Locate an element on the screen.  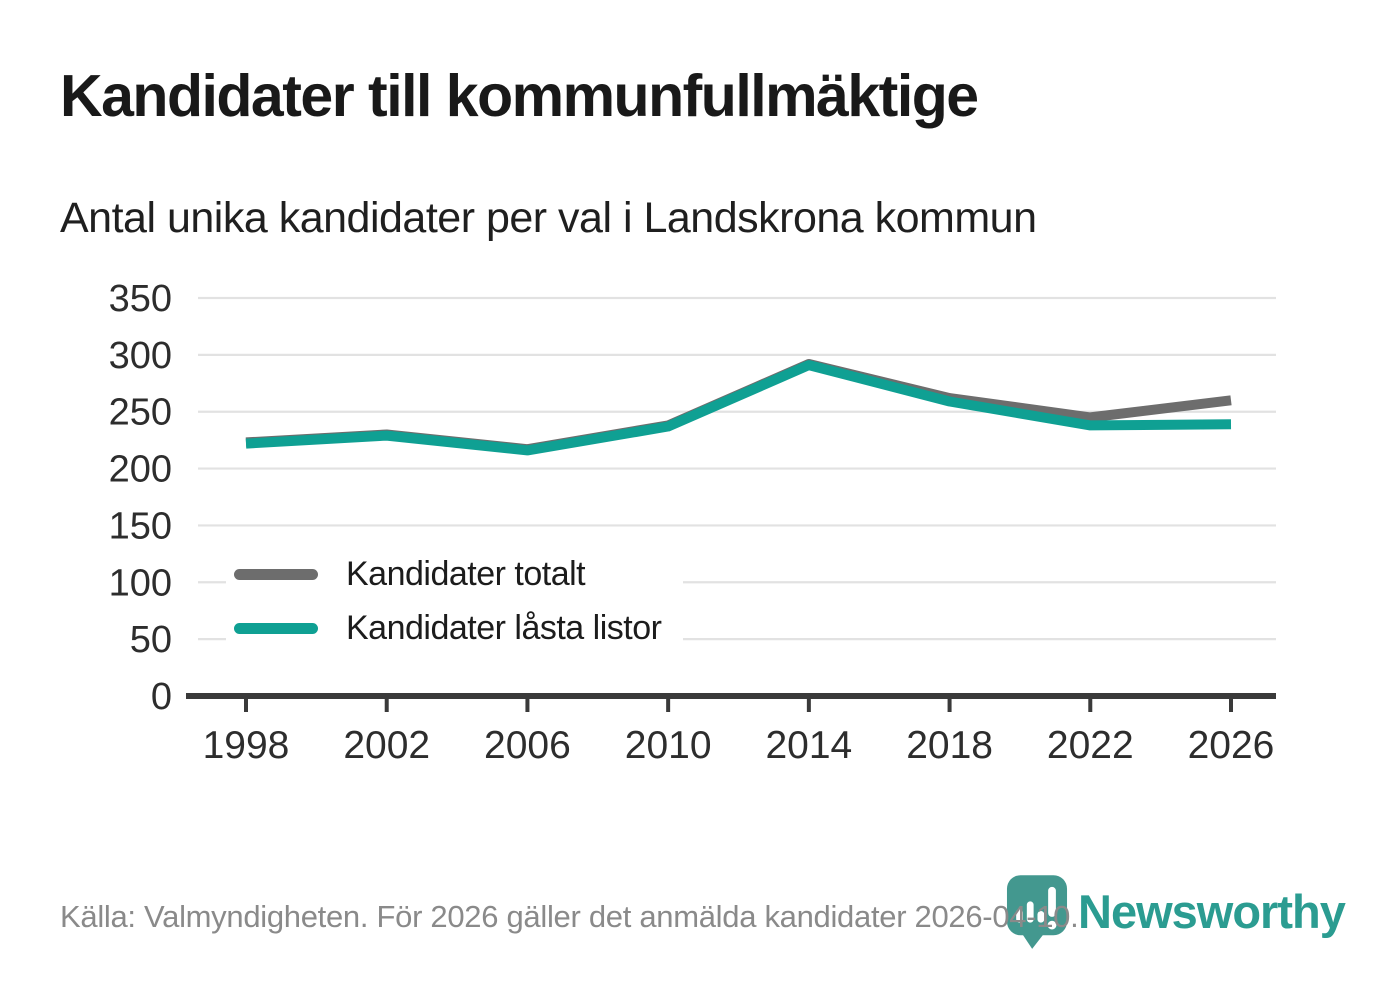
svg-text: 2006 is located at coordinates (527, 745).